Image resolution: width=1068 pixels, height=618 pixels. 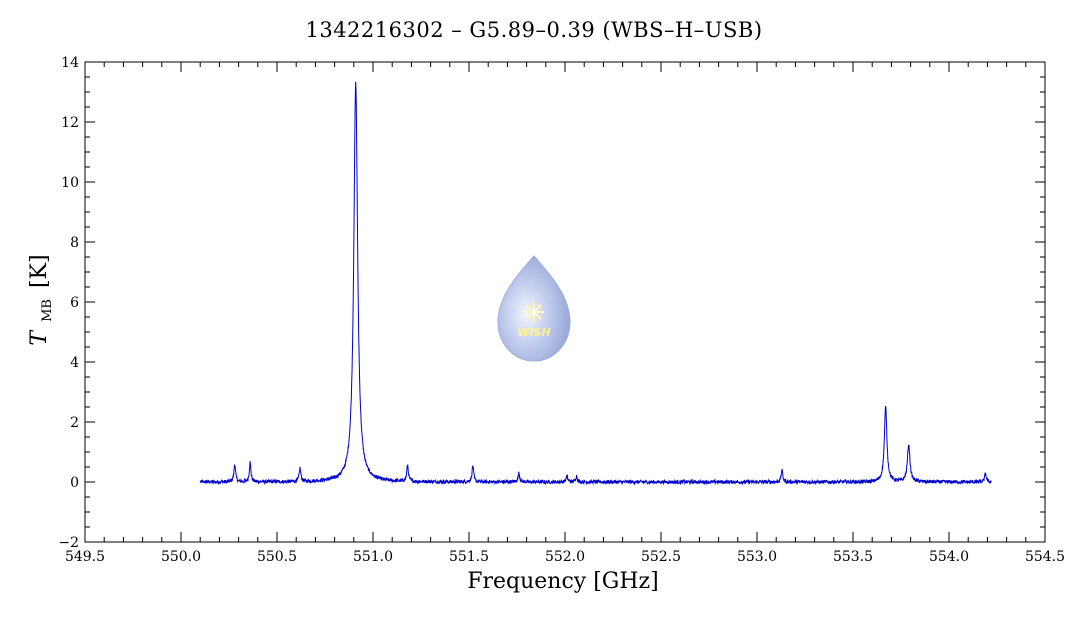 What do you see at coordinates (533, 332) in the screenshot?
I see `logo-text: WISH` at bounding box center [533, 332].